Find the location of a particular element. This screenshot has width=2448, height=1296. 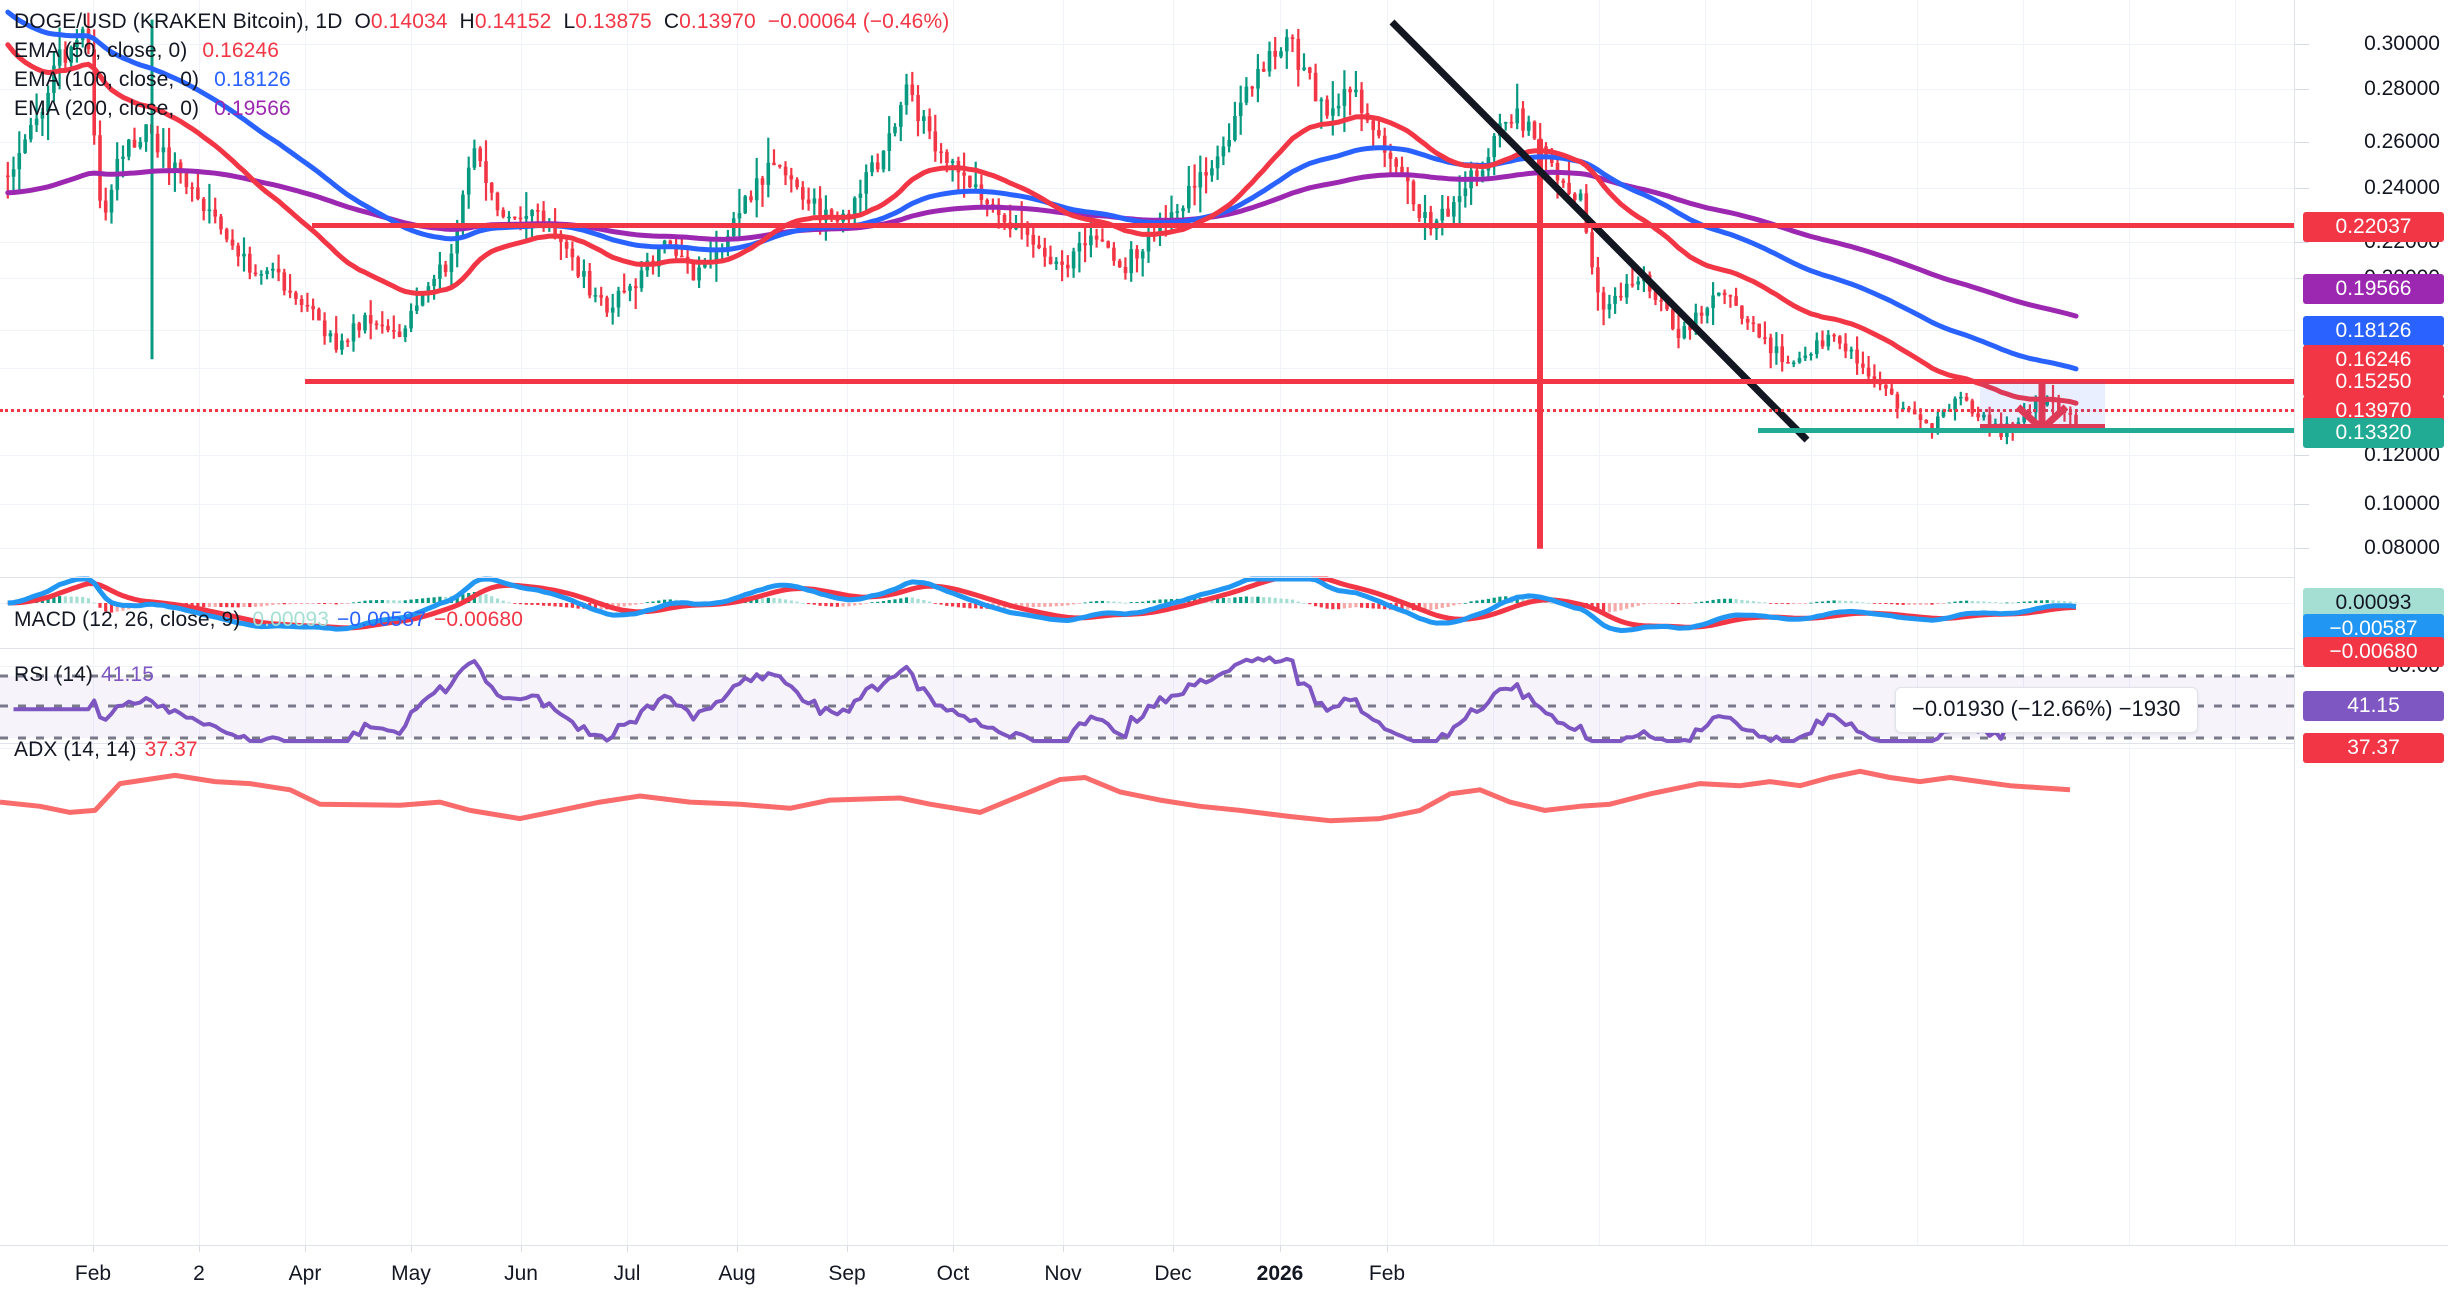

adx-badge-value: 37.37 is located at coordinates (2373, 748).